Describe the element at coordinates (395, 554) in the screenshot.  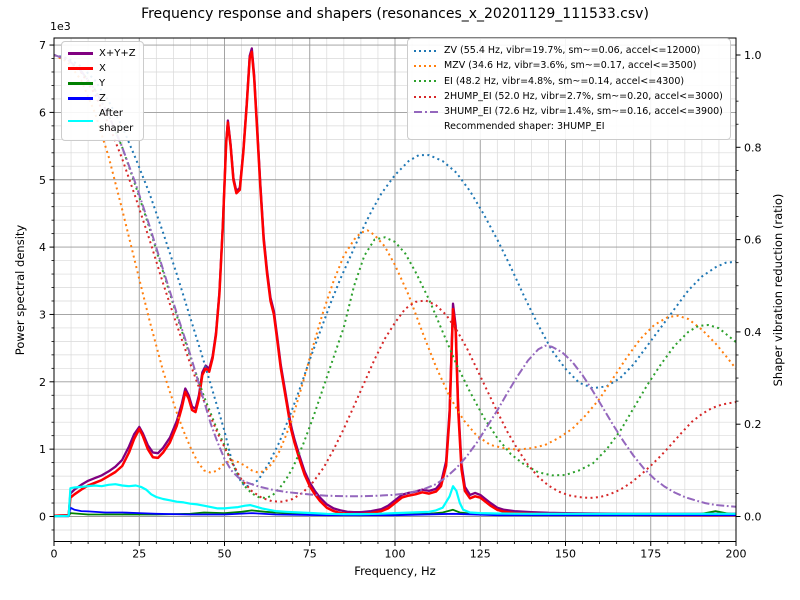
I see `x-tick-label: 100` at that location.